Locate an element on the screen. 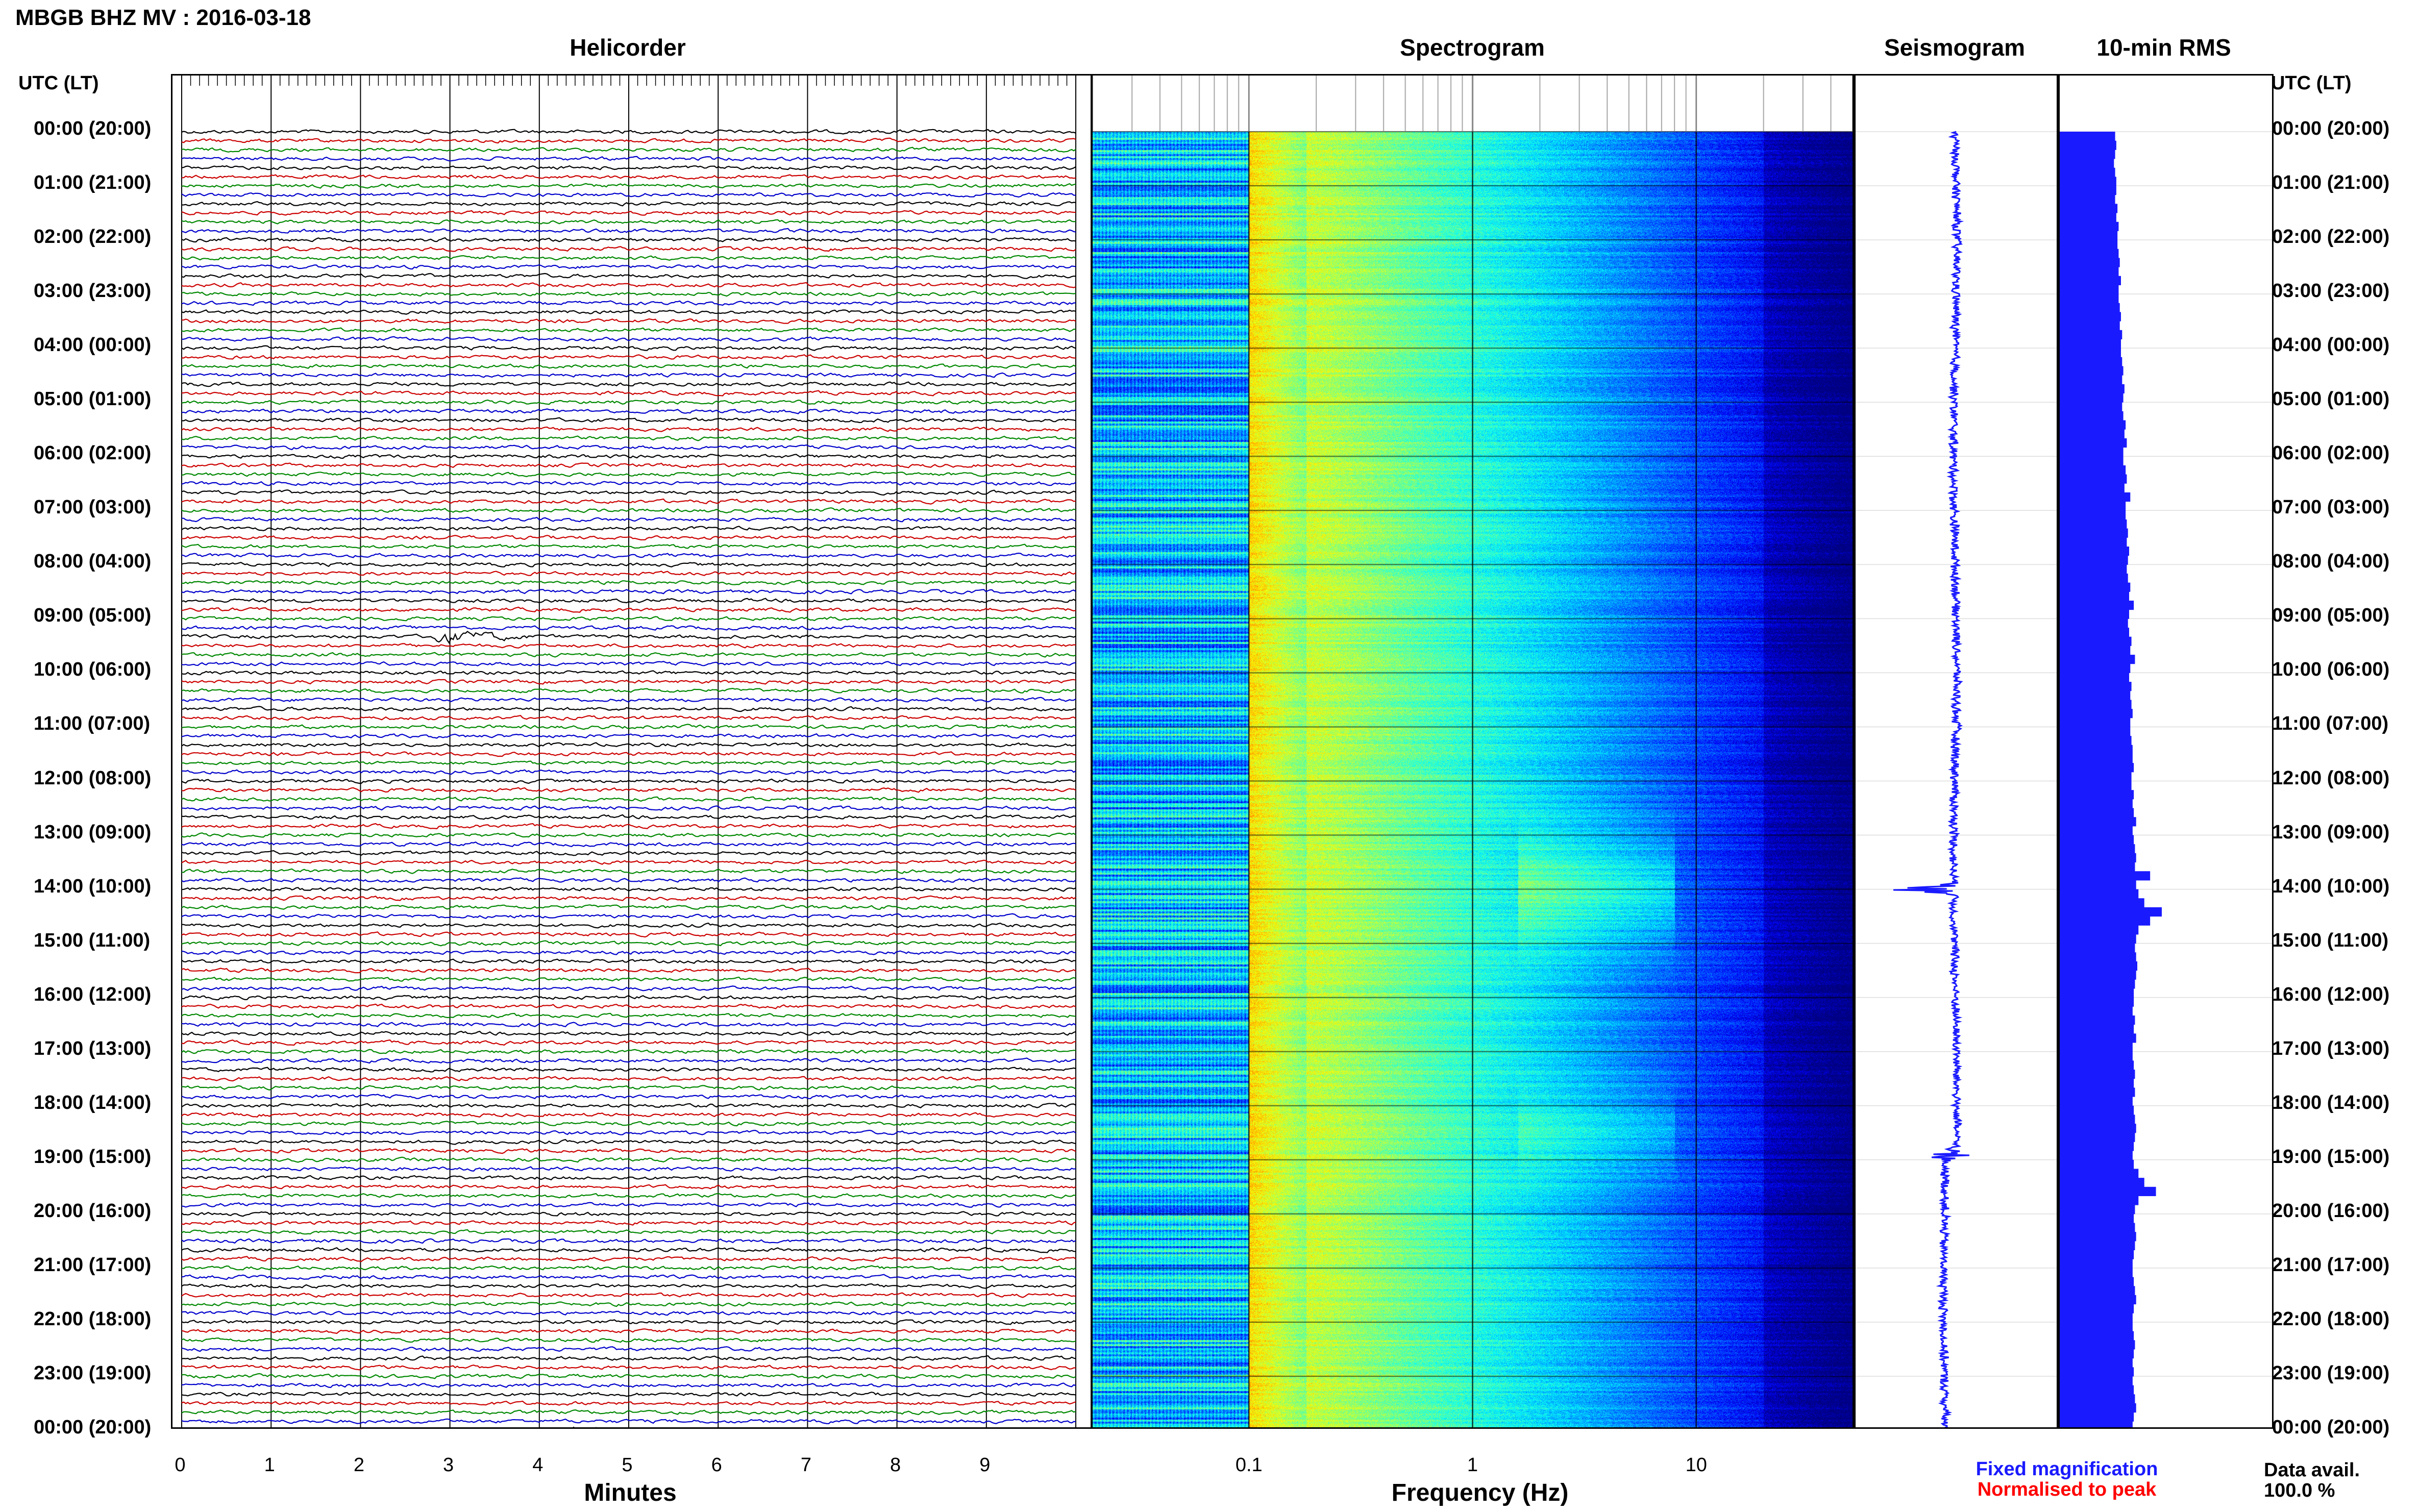 This screenshot has height=1512, width=2419. time-label-left: 02:00 (22:00) is located at coordinates (93, 237).